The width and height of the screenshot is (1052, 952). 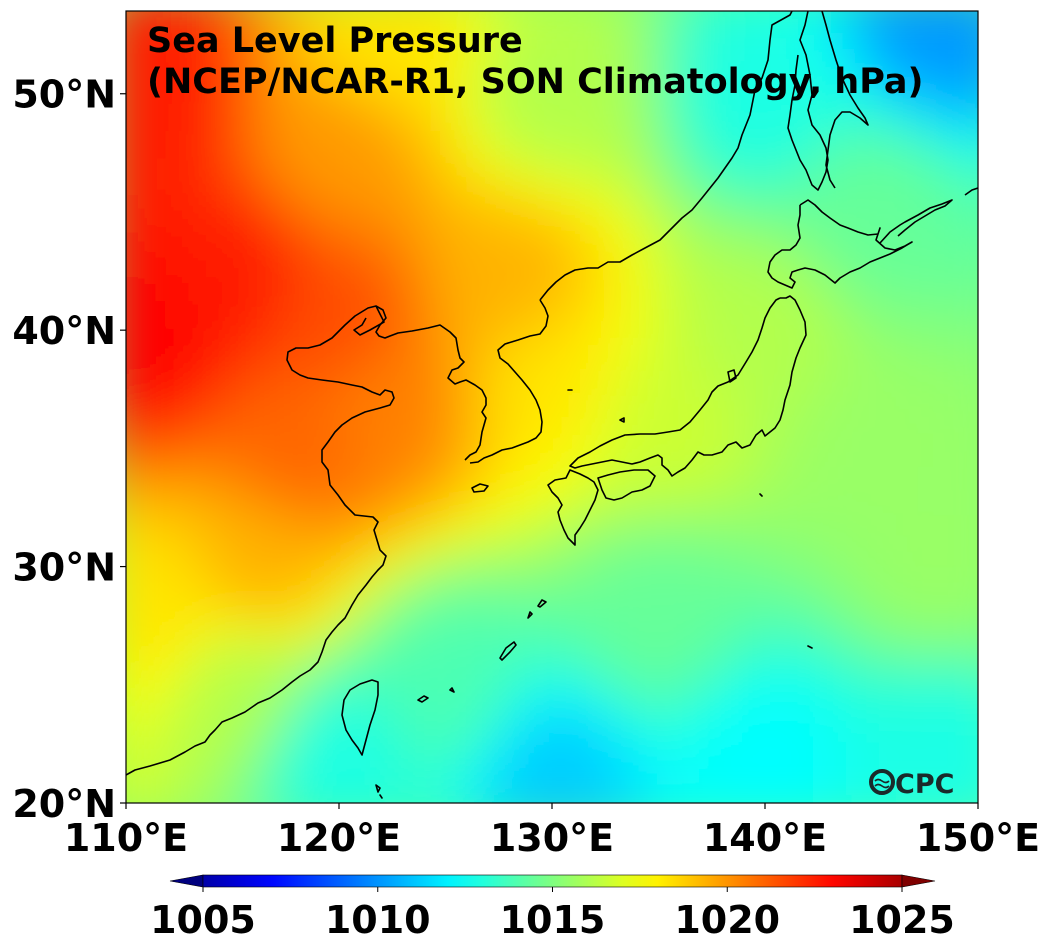 What do you see at coordinates (732, 376) in the screenshot?
I see `coastline-sado` at bounding box center [732, 376].